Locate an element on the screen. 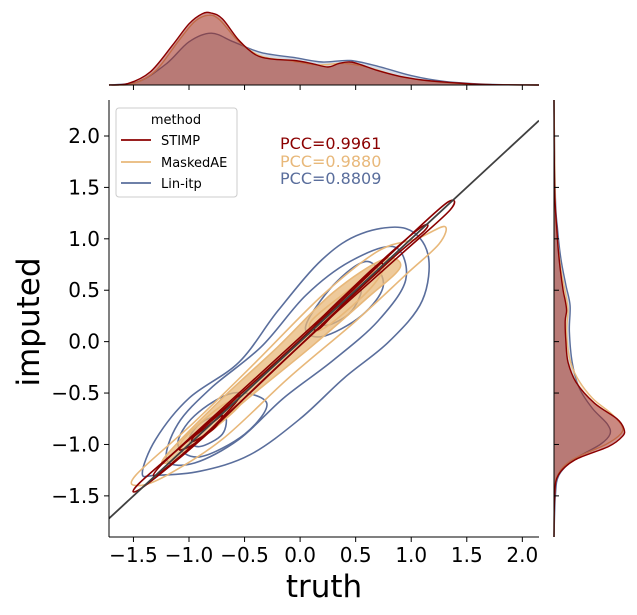 This screenshot has width=637, height=615. right-marginal-fill-stimp is located at coordinates (589, 318).